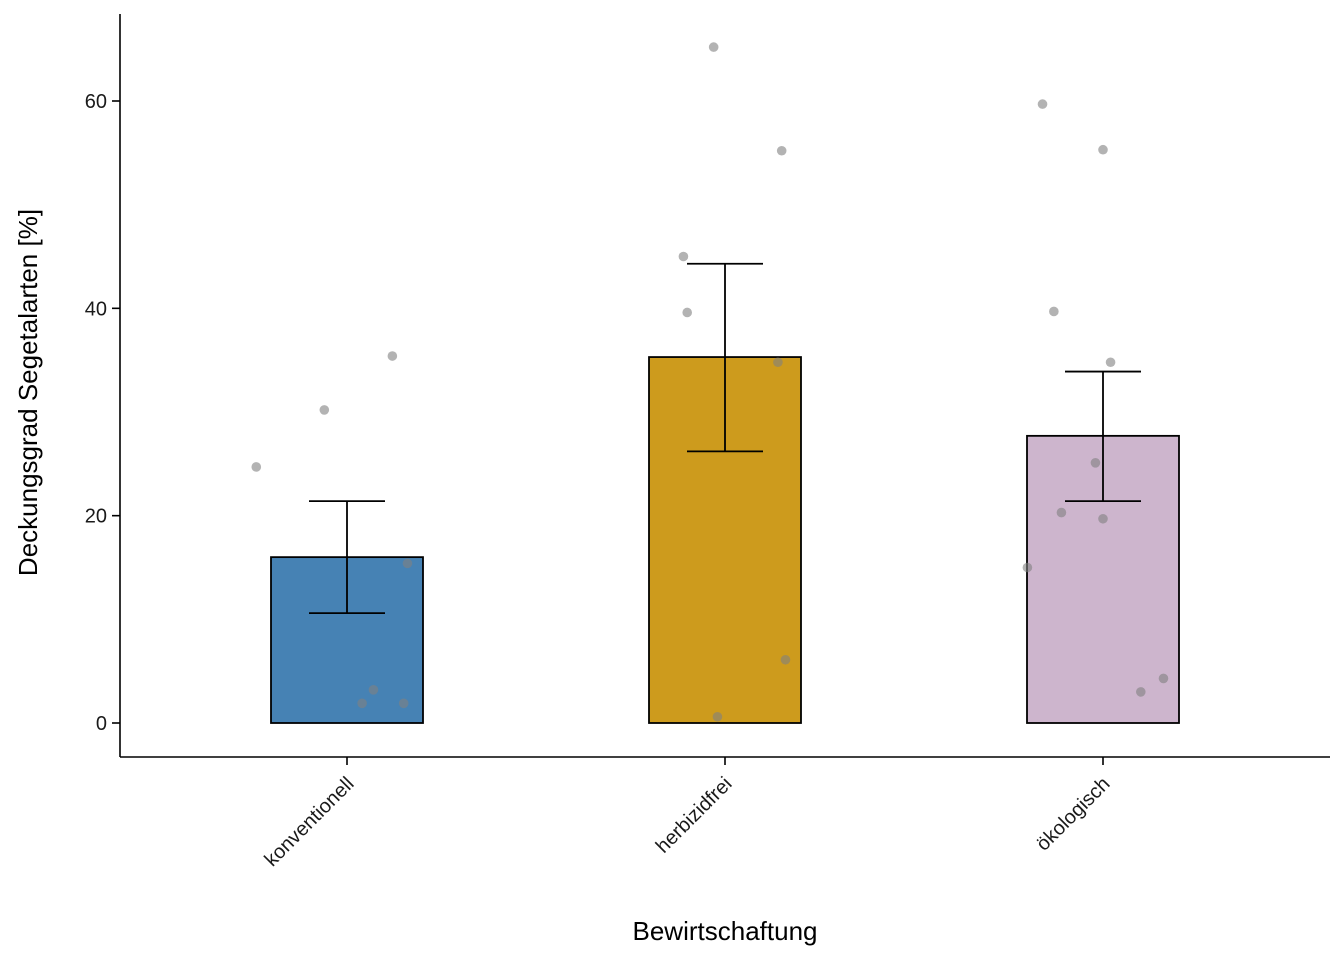 Image resolution: width=1344 pixels, height=960 pixels. I want to click on x-ticks: konventionell herbizidfrei ökologisch, so click(687, 814).